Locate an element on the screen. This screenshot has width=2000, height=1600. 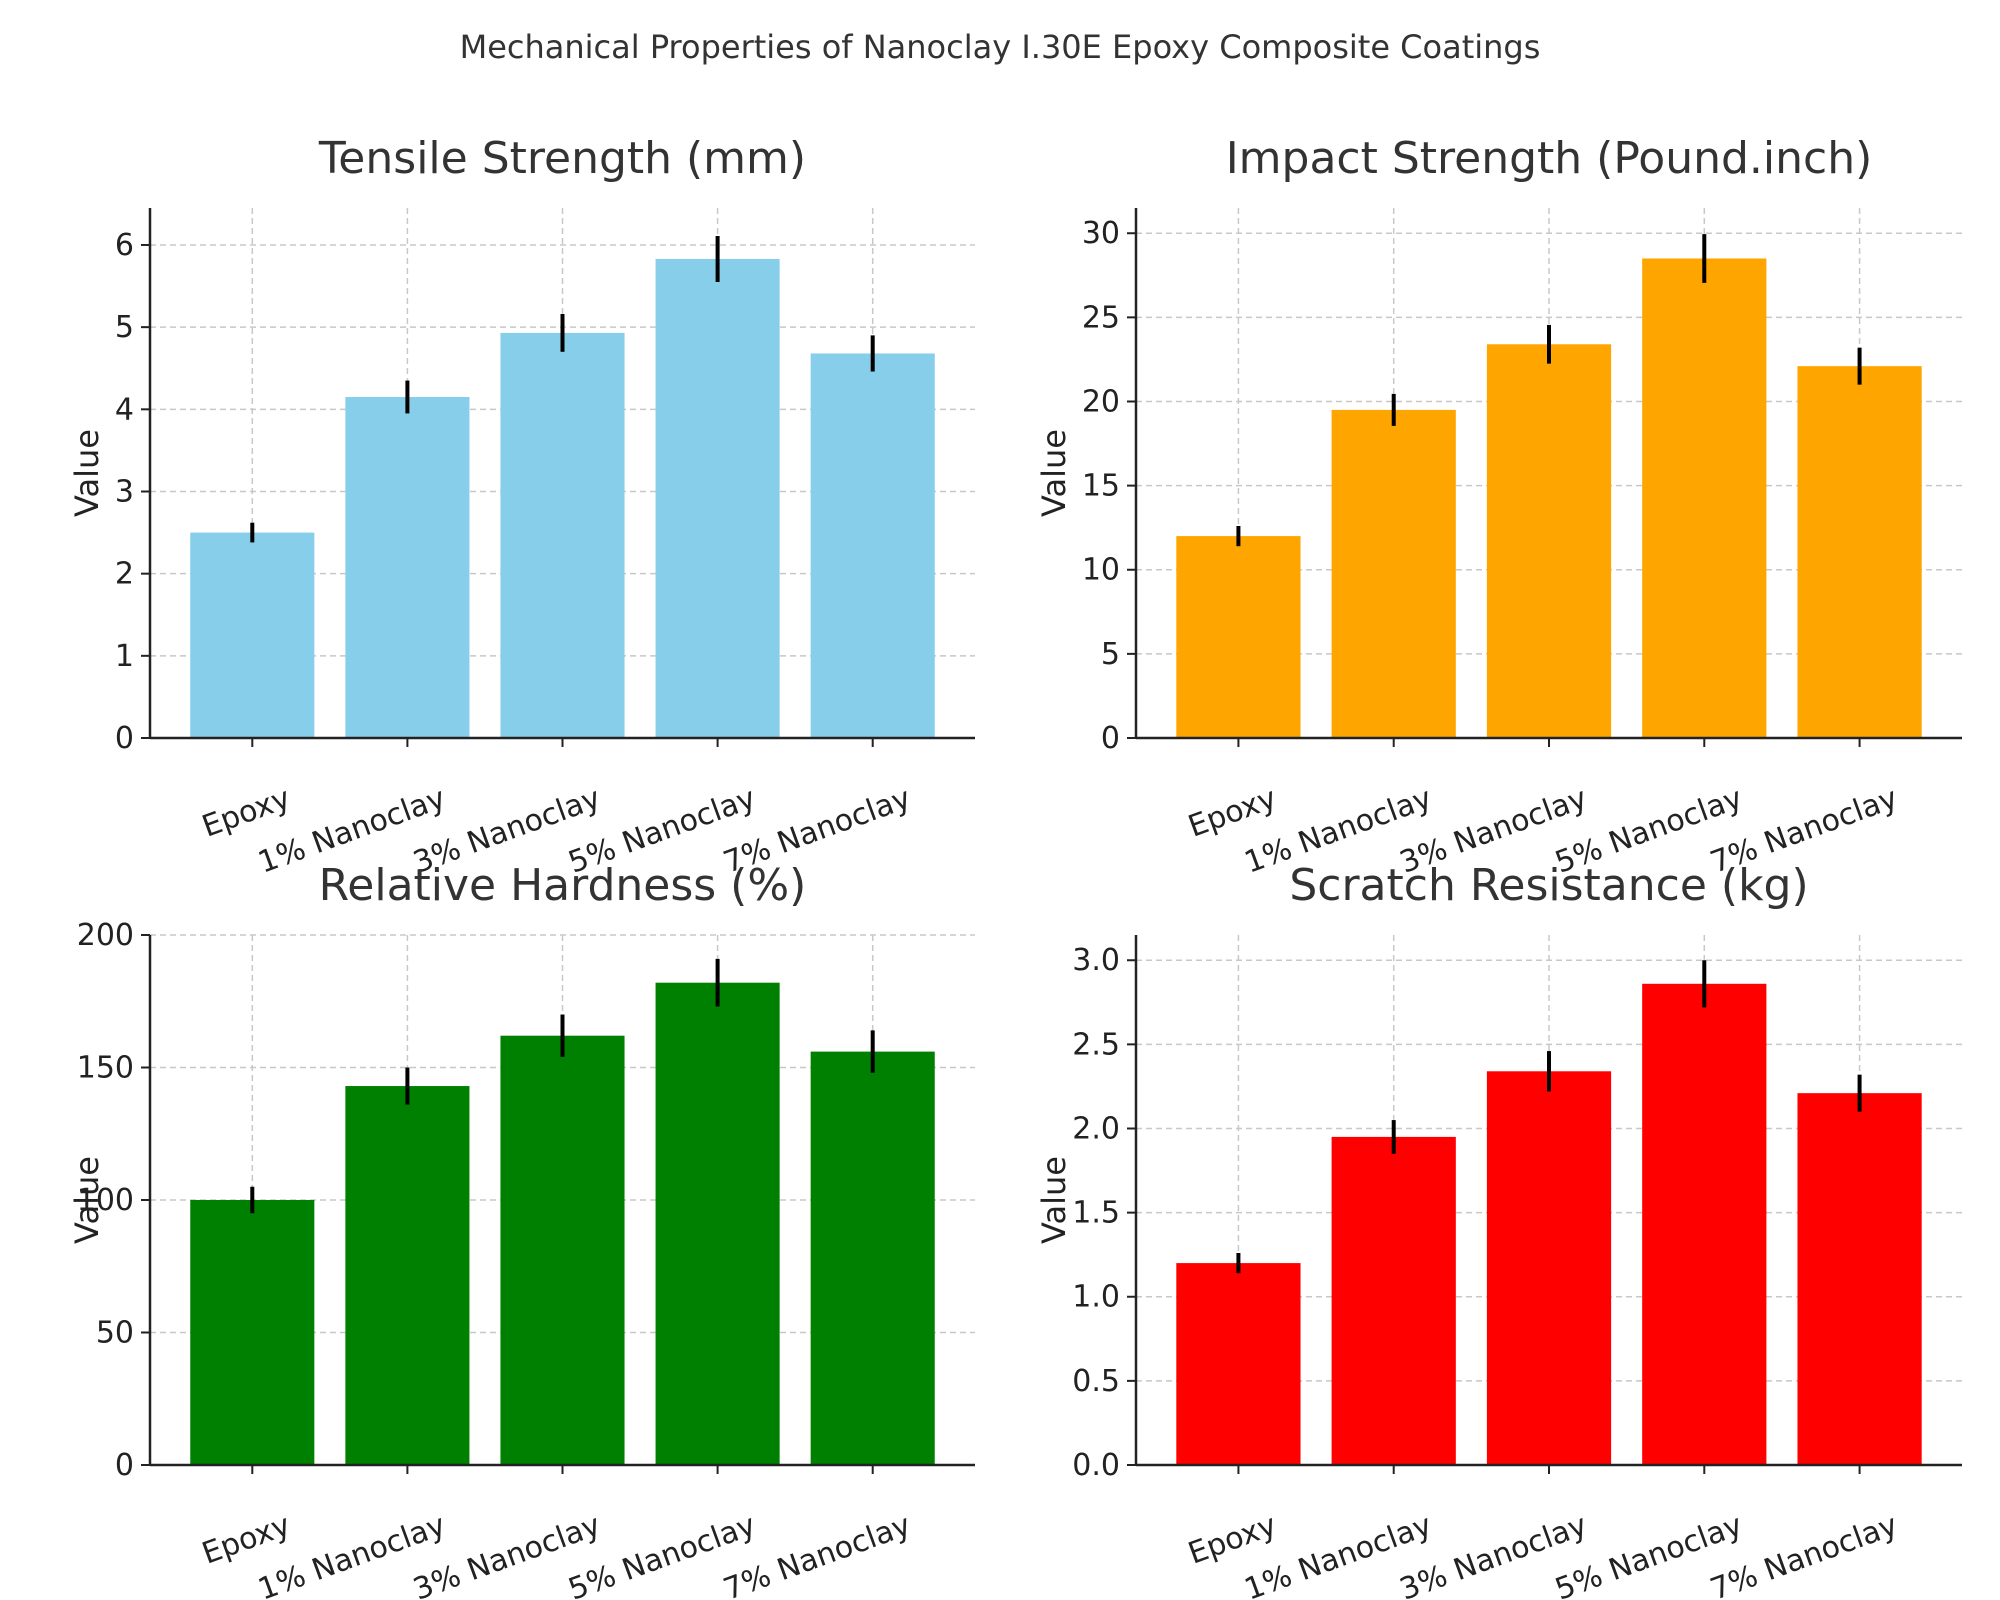
y-tick-label: 150 is located at coordinates (105, 1068).